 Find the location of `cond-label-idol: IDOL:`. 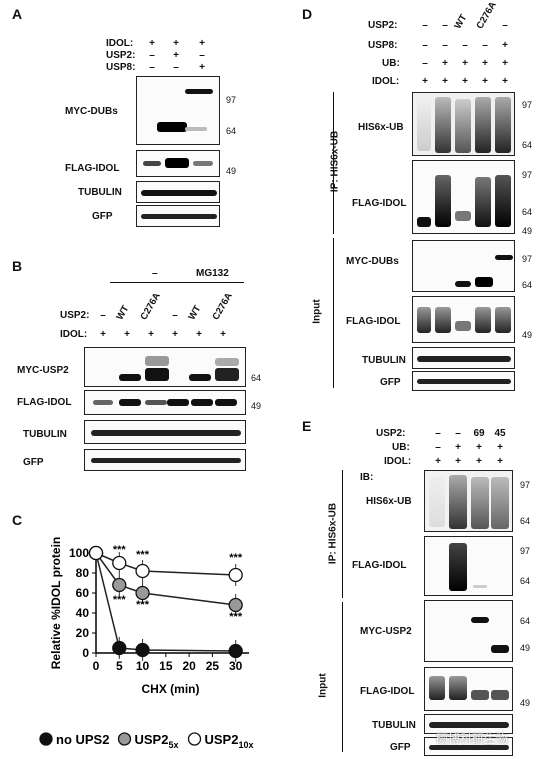

cond-label-idol: IDOL: is located at coordinates (120, 43).